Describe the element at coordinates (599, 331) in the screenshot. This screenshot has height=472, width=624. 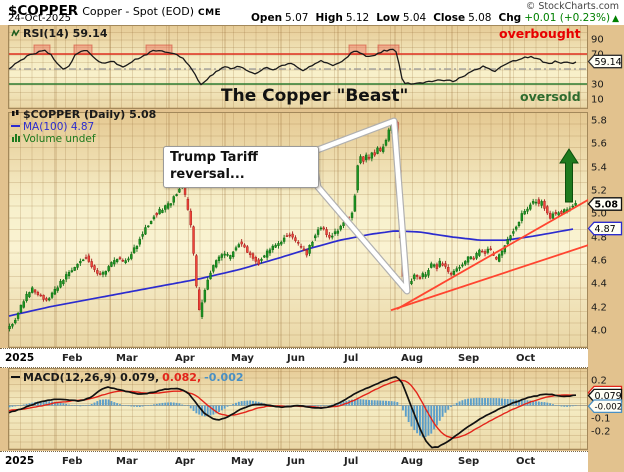
I see `y-axis-tick-label: 4.0` at that location.